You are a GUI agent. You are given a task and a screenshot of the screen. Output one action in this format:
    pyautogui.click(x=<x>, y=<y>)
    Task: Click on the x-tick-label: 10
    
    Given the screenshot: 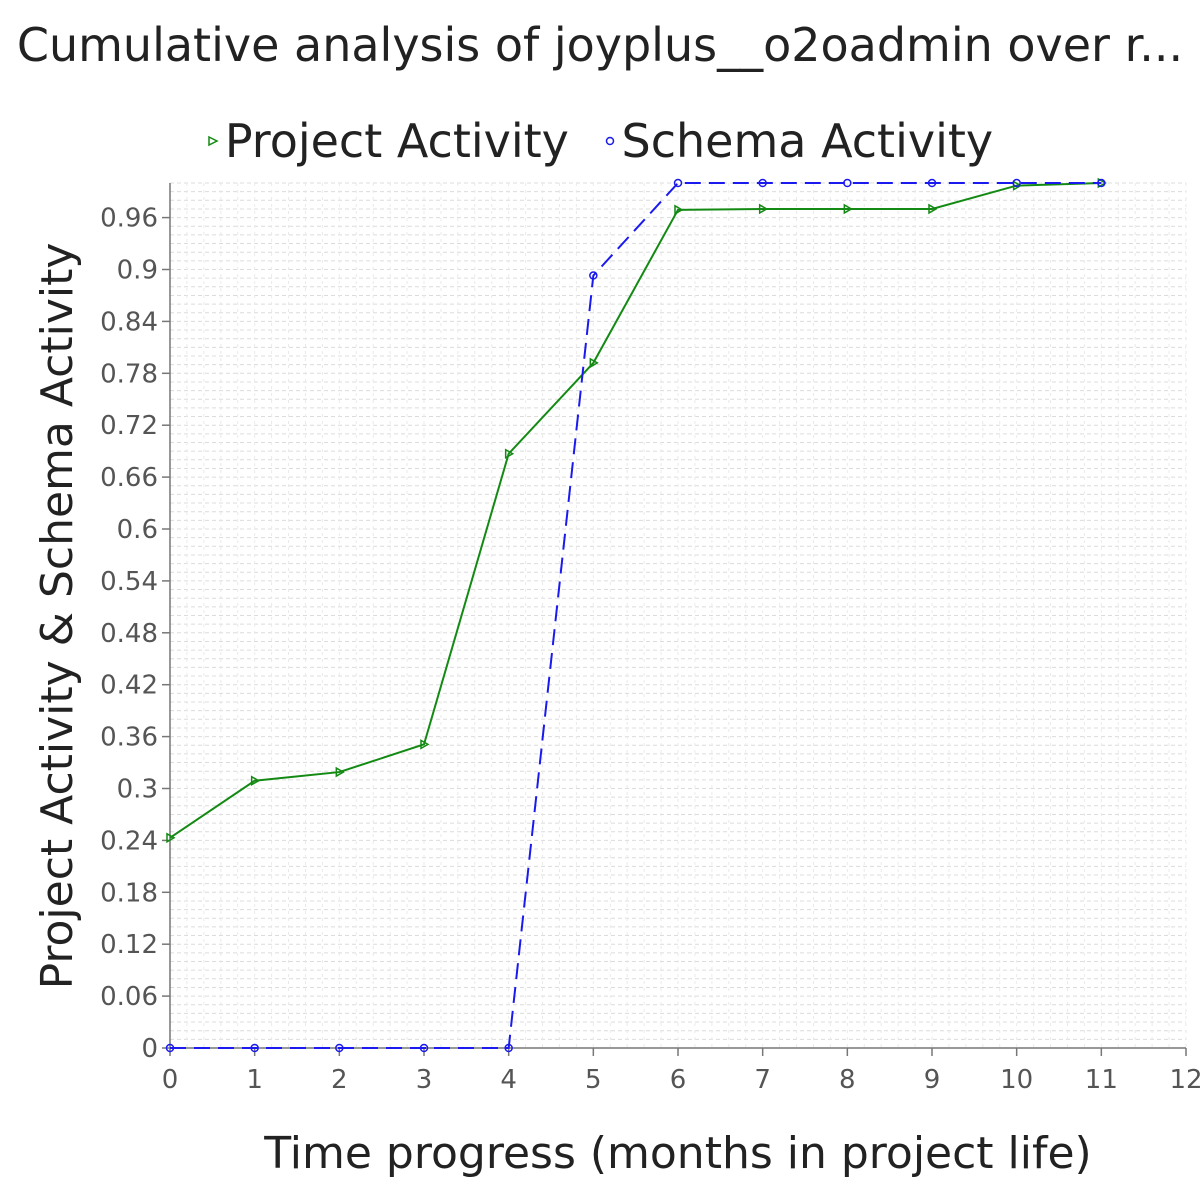 What is the action you would take?
    pyautogui.click(x=1016, y=1080)
    